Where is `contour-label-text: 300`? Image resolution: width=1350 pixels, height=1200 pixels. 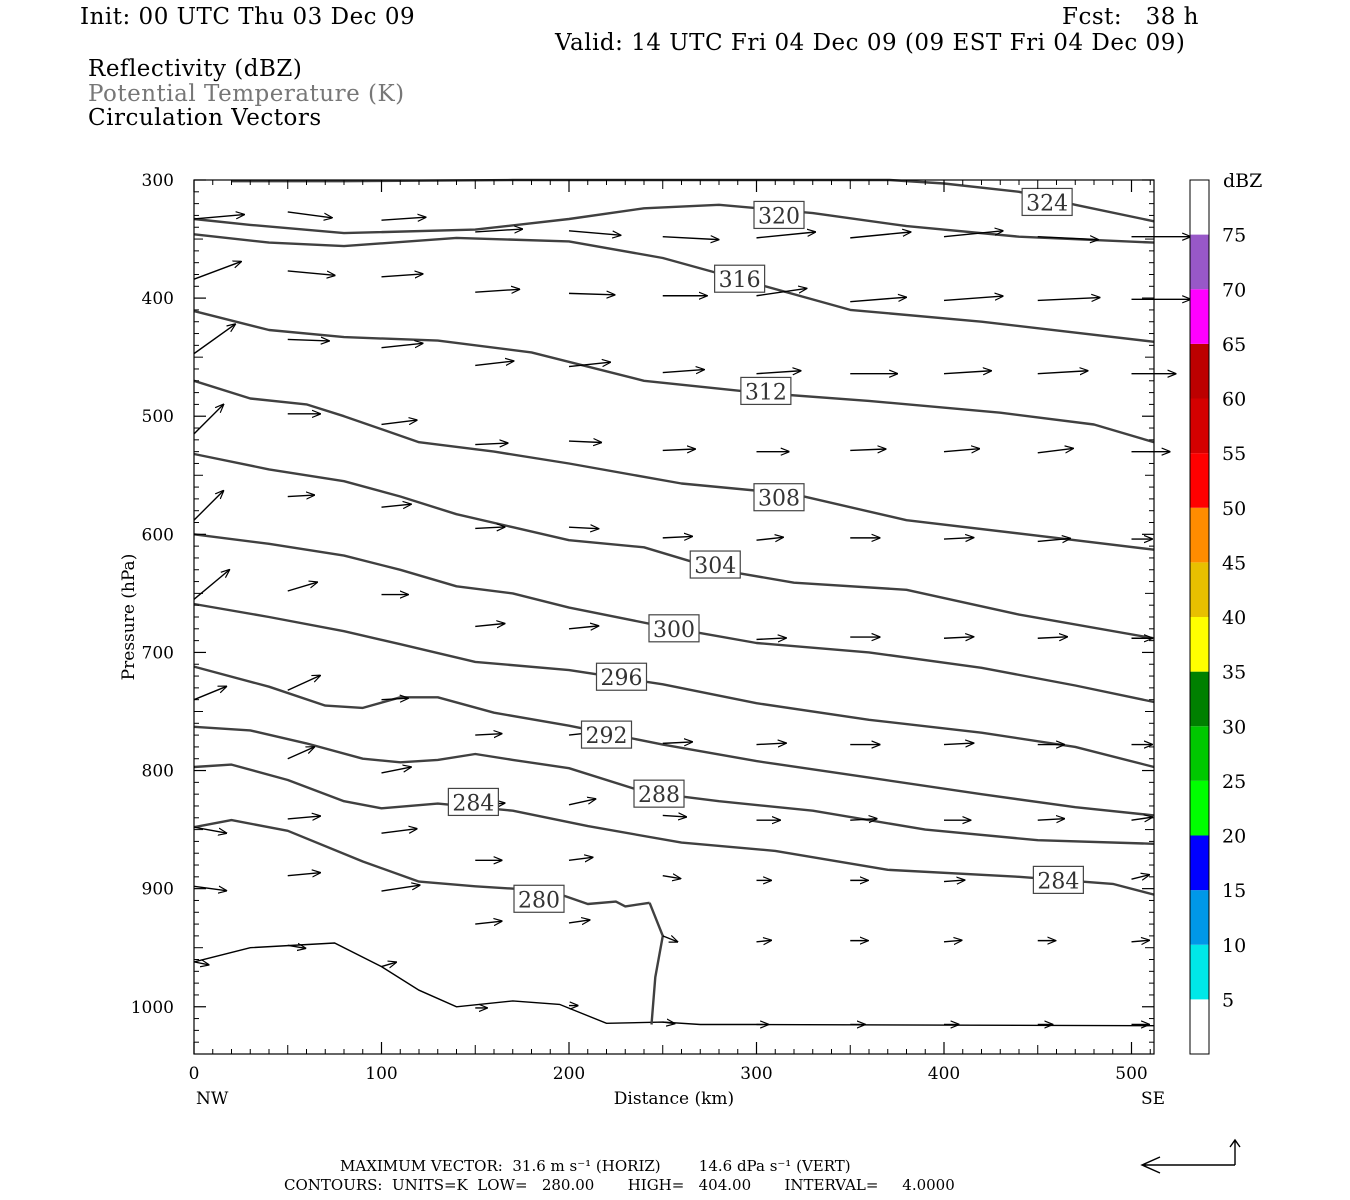 contour-label-text: 300 is located at coordinates (674, 630).